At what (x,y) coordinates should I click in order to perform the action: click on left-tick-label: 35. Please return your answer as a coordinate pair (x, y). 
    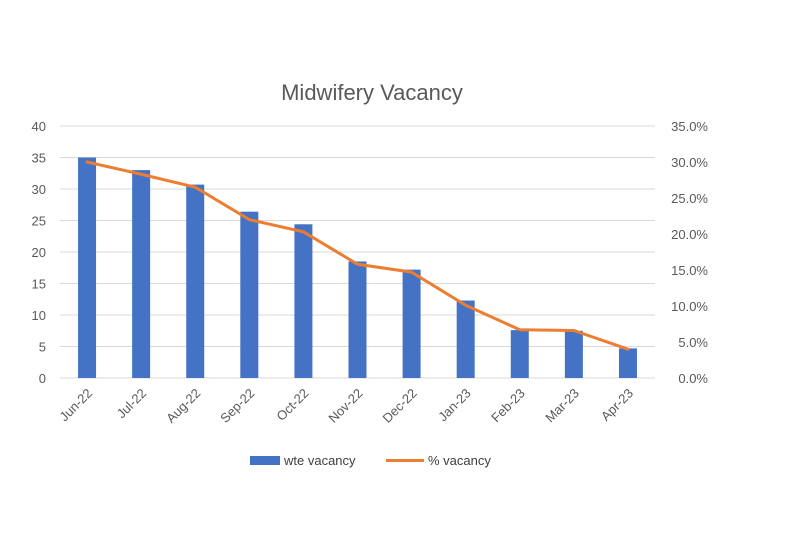
    Looking at the image, I should click on (39, 158).